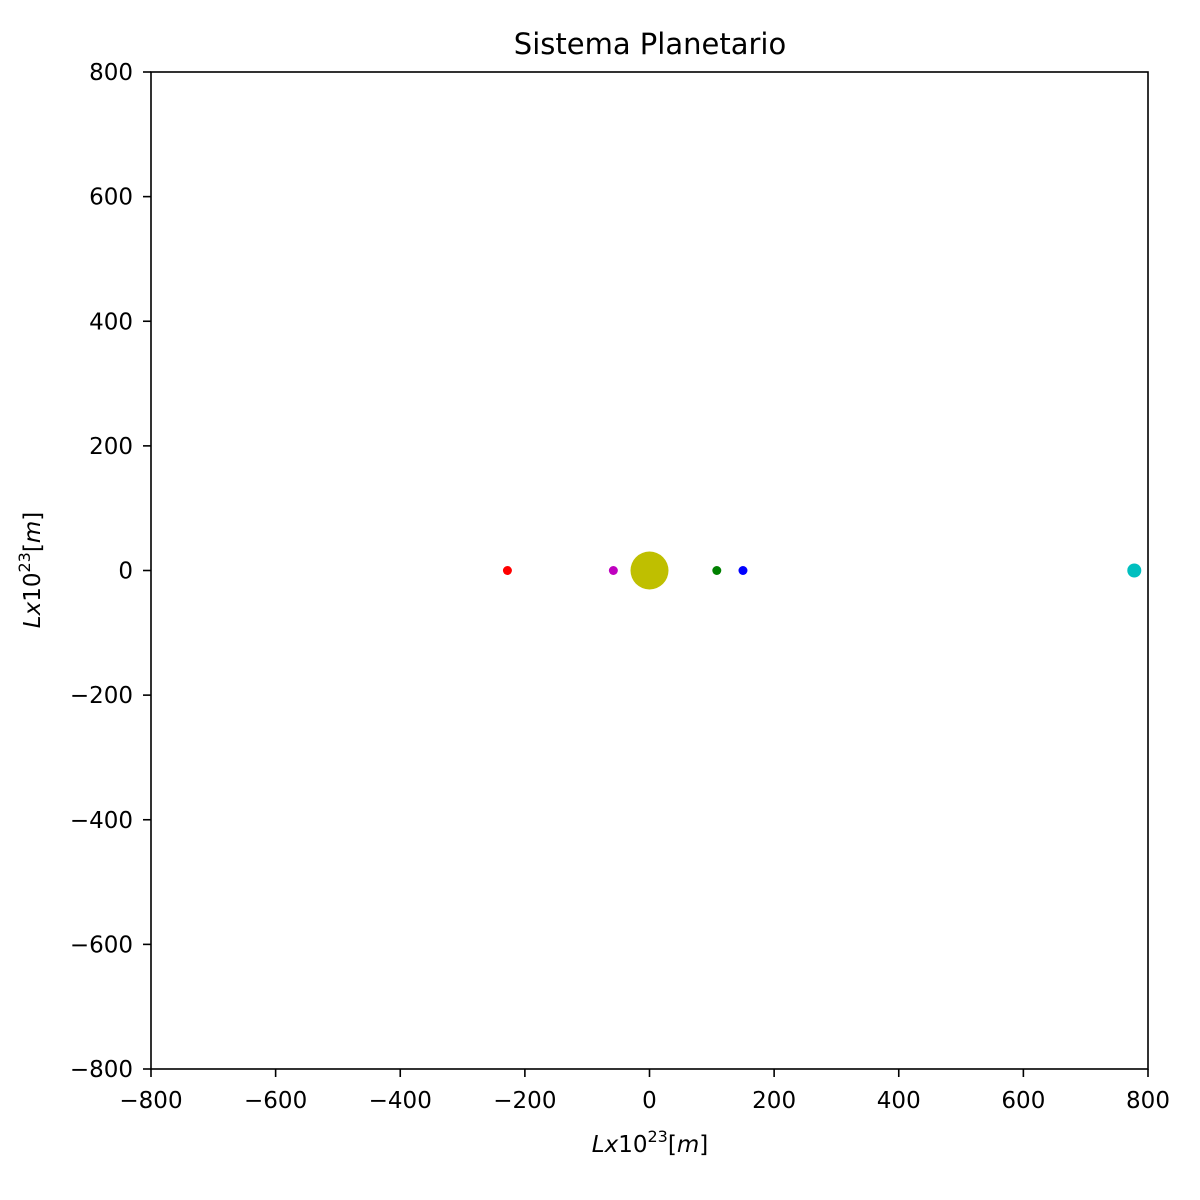 The image size is (1200, 1200). I want to click on y-tick-label: −400, so click(101, 821).